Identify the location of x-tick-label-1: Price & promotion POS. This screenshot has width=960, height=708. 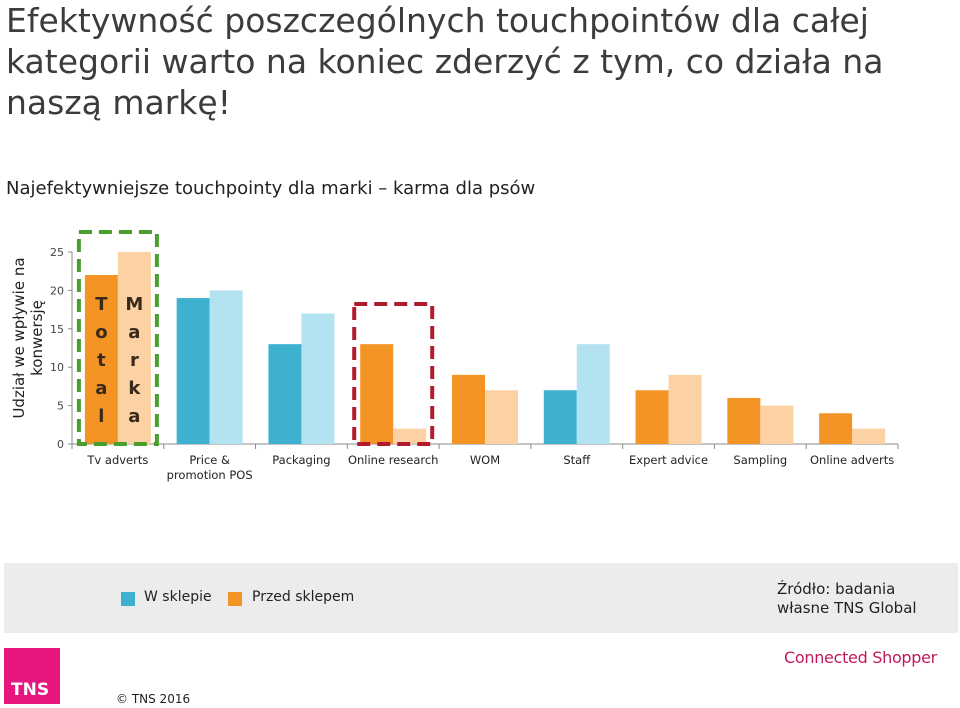
(210, 467).